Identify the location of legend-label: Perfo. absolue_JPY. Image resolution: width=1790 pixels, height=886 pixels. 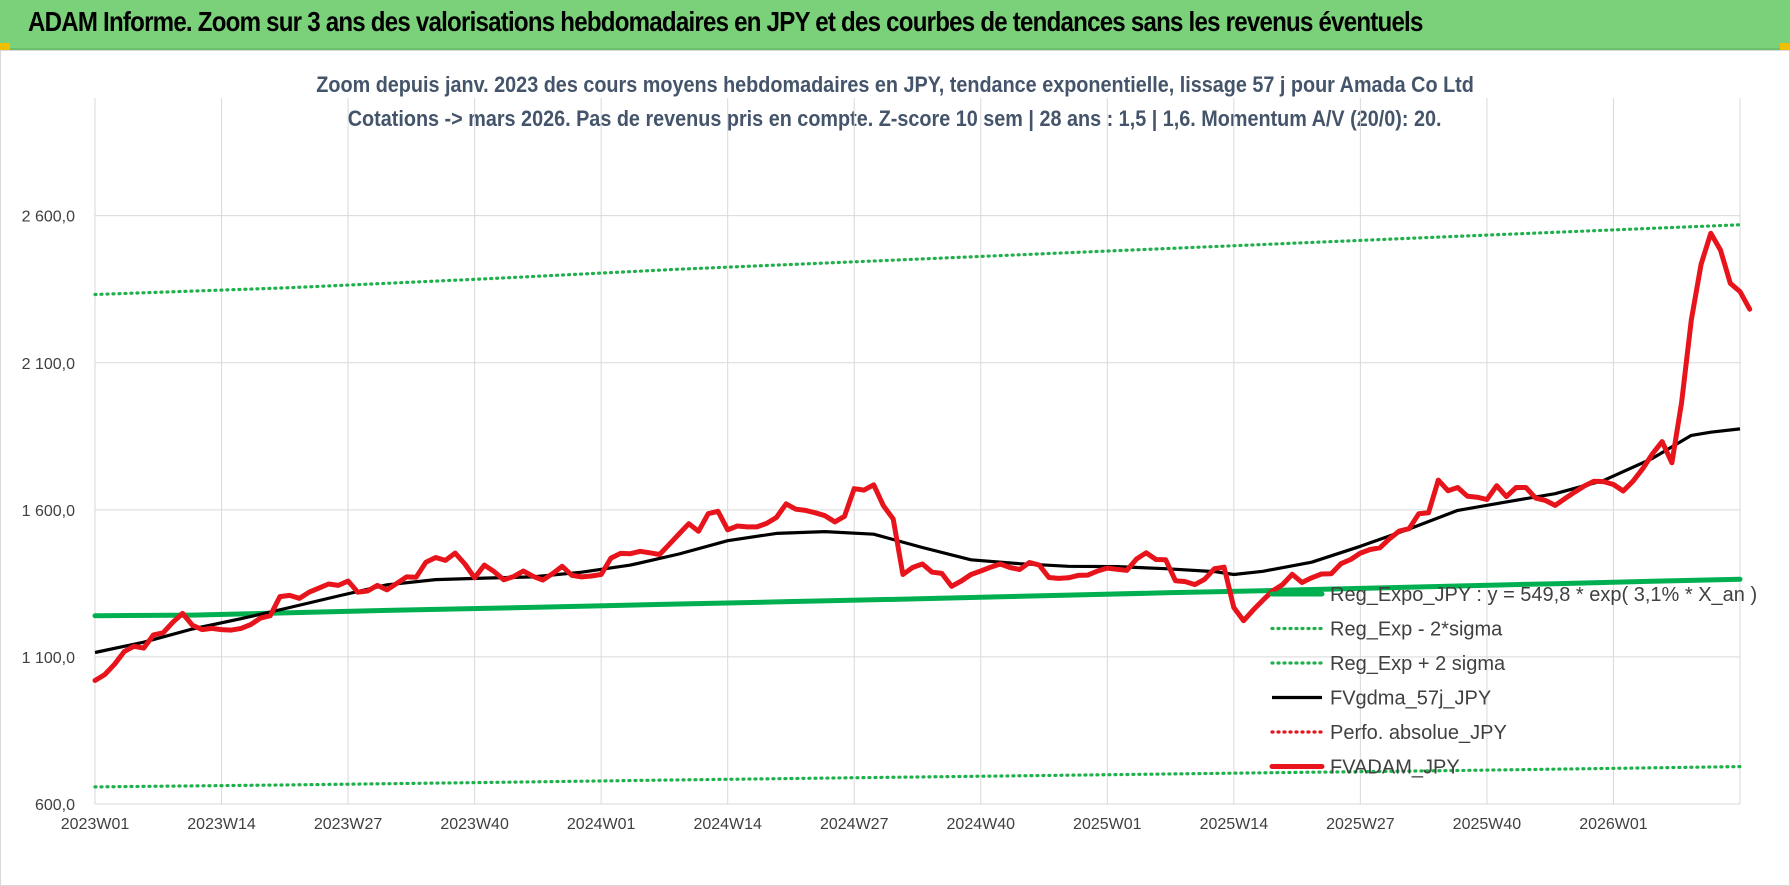
(1418, 733).